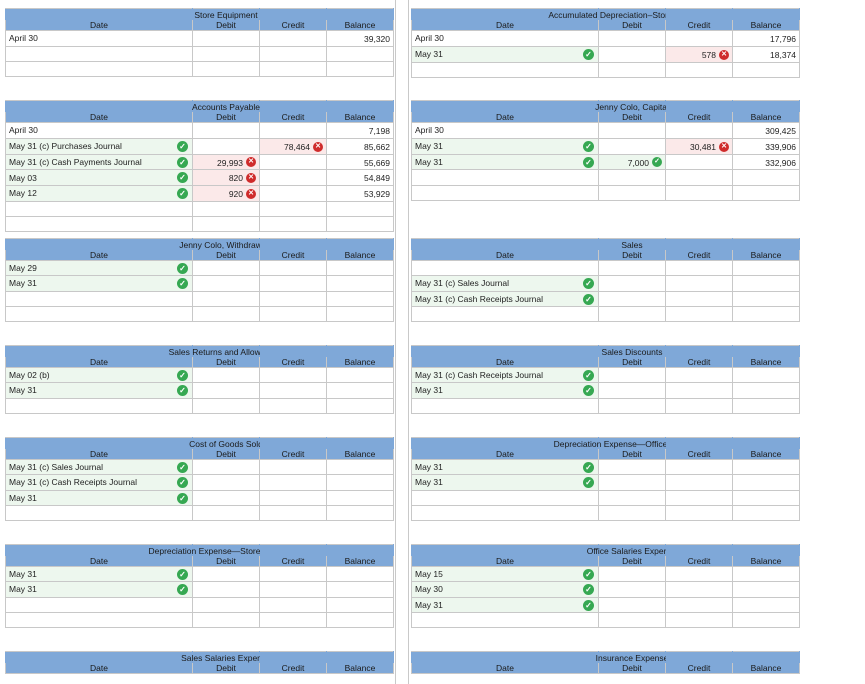 The height and width of the screenshot is (684, 865). I want to click on debit-amount-cell: 920 ✕, so click(226, 193).